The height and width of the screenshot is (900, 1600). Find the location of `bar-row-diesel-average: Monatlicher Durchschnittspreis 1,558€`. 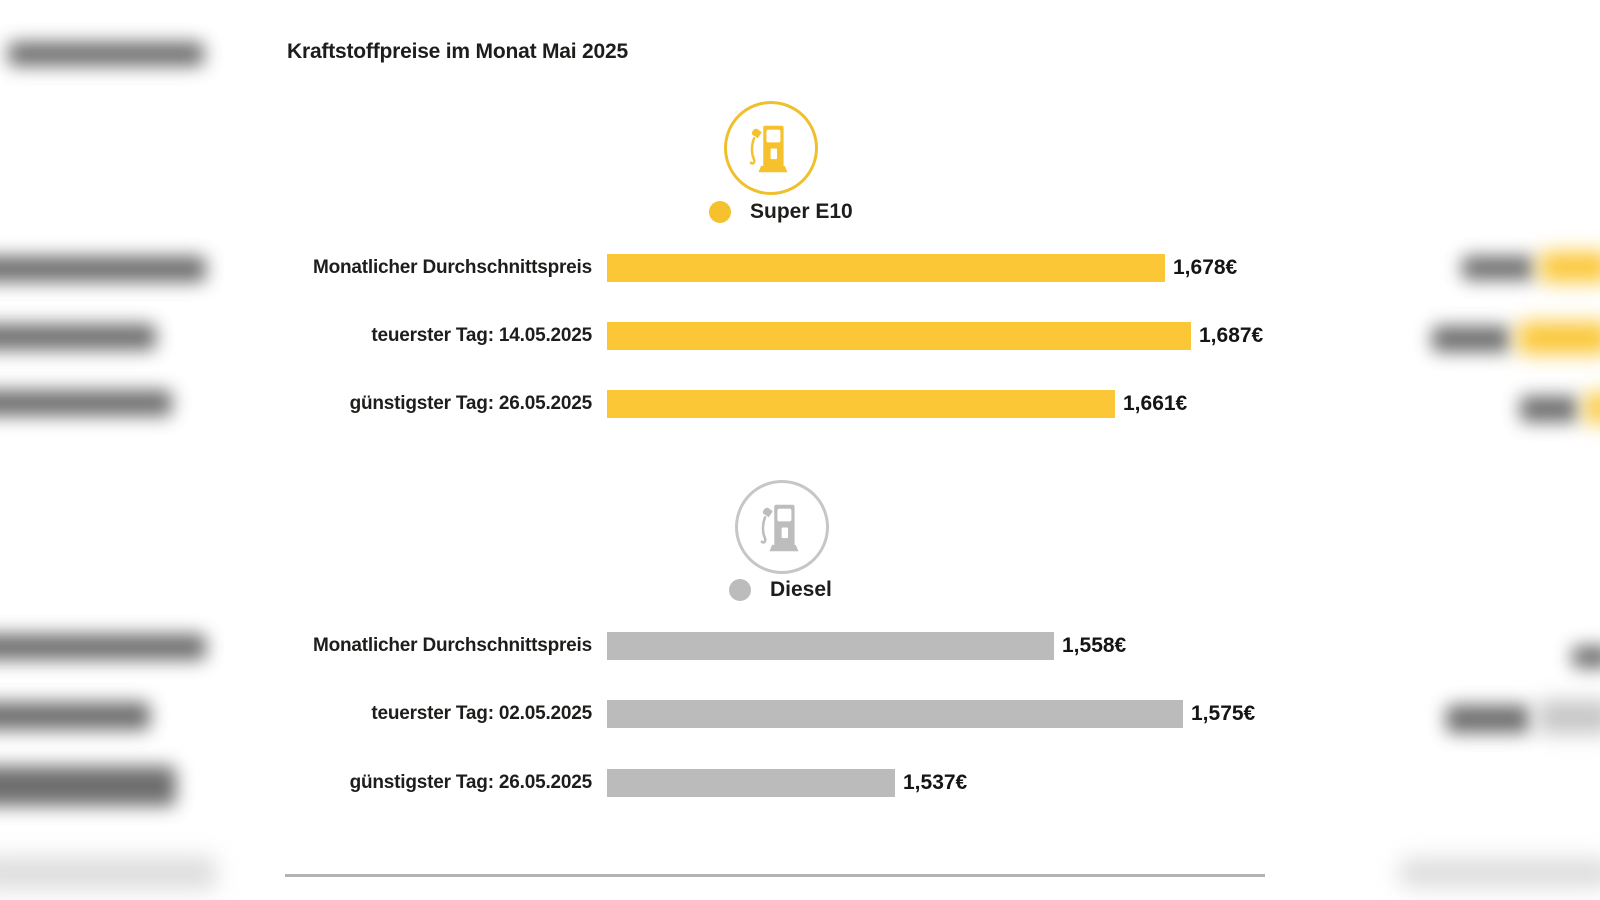

bar-row-diesel-average: Monatlicher Durchschnittspreis 1,558€ is located at coordinates (942, 646).